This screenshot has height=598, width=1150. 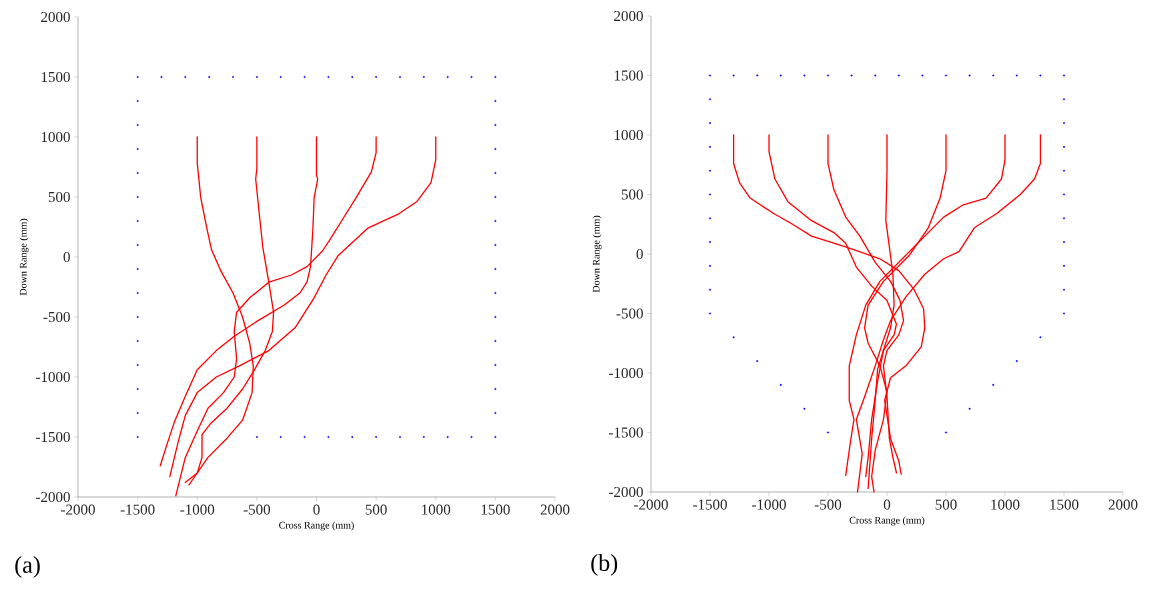 I want to click on text: (b), so click(x=604, y=565).